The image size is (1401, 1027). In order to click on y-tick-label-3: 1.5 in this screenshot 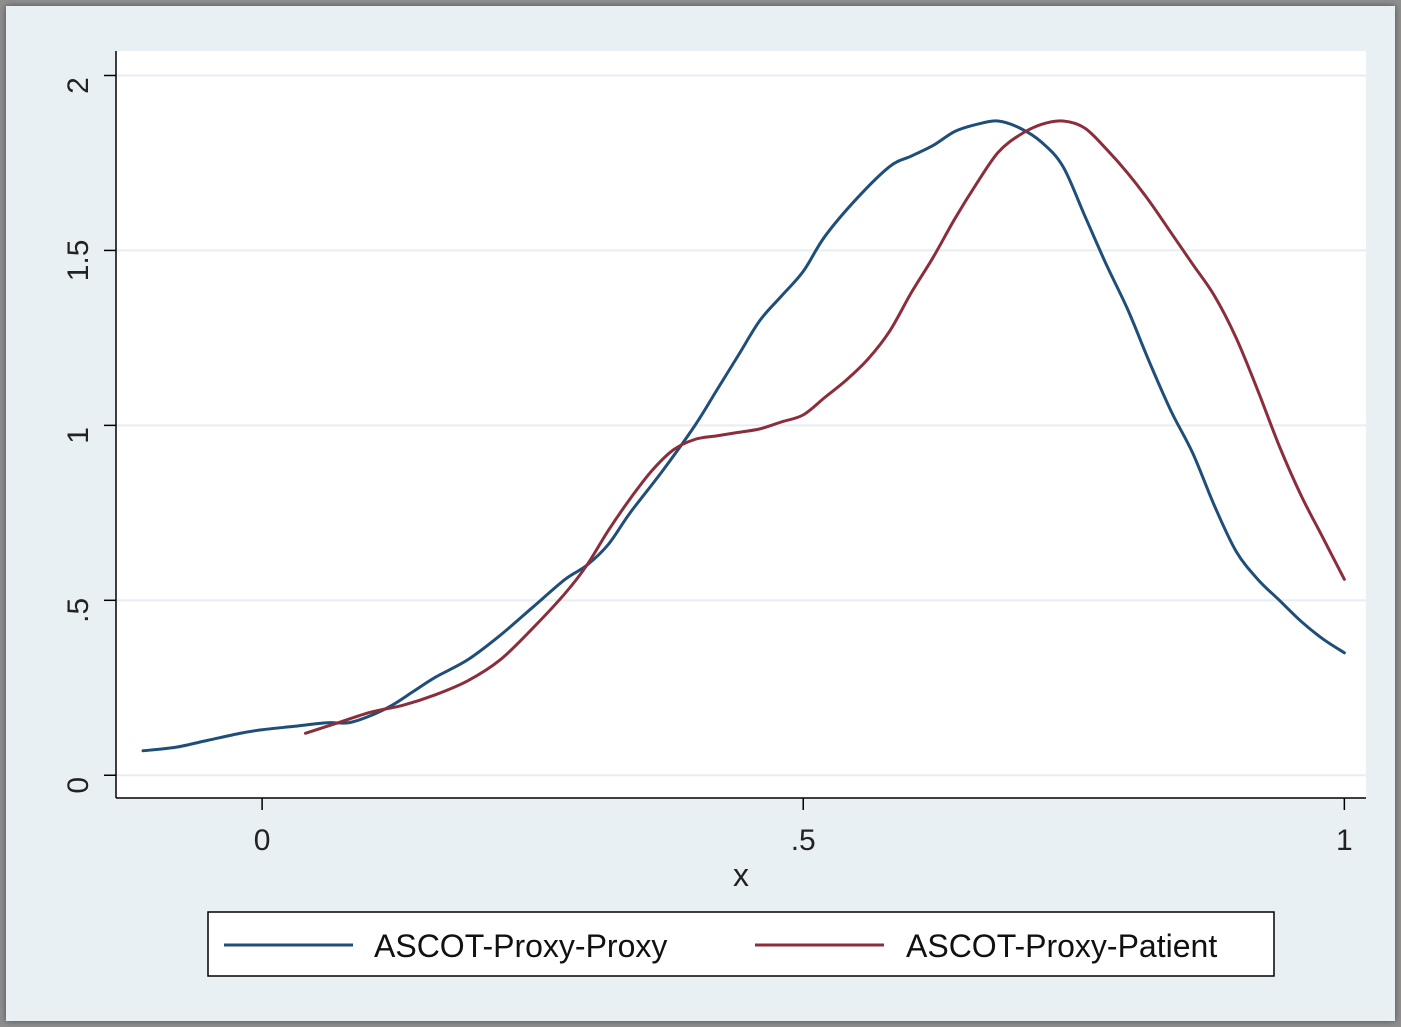, I will do `click(78, 261)`.